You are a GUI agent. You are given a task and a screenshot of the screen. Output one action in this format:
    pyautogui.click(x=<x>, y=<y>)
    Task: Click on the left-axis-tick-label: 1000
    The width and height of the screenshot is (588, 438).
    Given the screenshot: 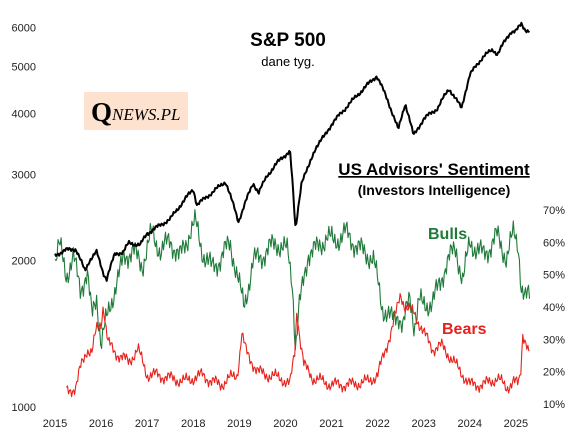 What is the action you would take?
    pyautogui.click(x=24, y=408)
    